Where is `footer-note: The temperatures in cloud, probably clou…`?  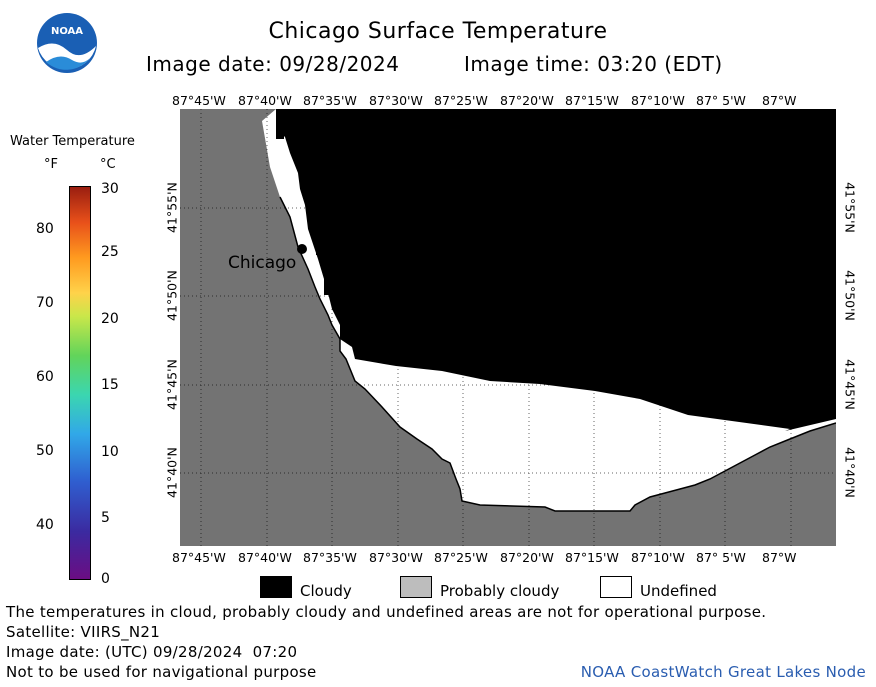 footer-note: The temperatures in cloud, probably clou… is located at coordinates (386, 612).